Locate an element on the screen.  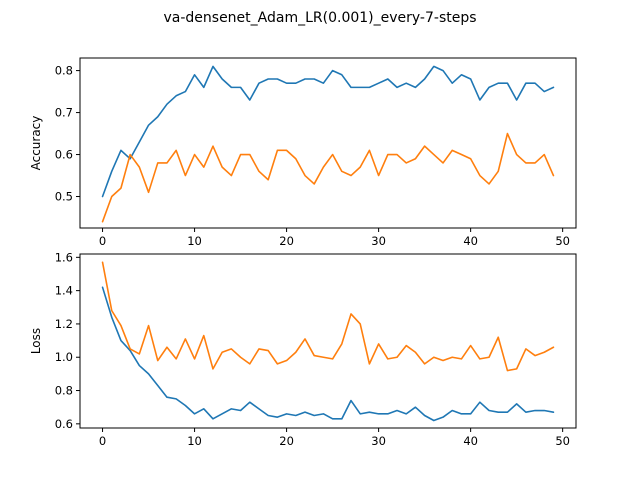
accuracy-x-tick-label: 0 is located at coordinates (102, 241).